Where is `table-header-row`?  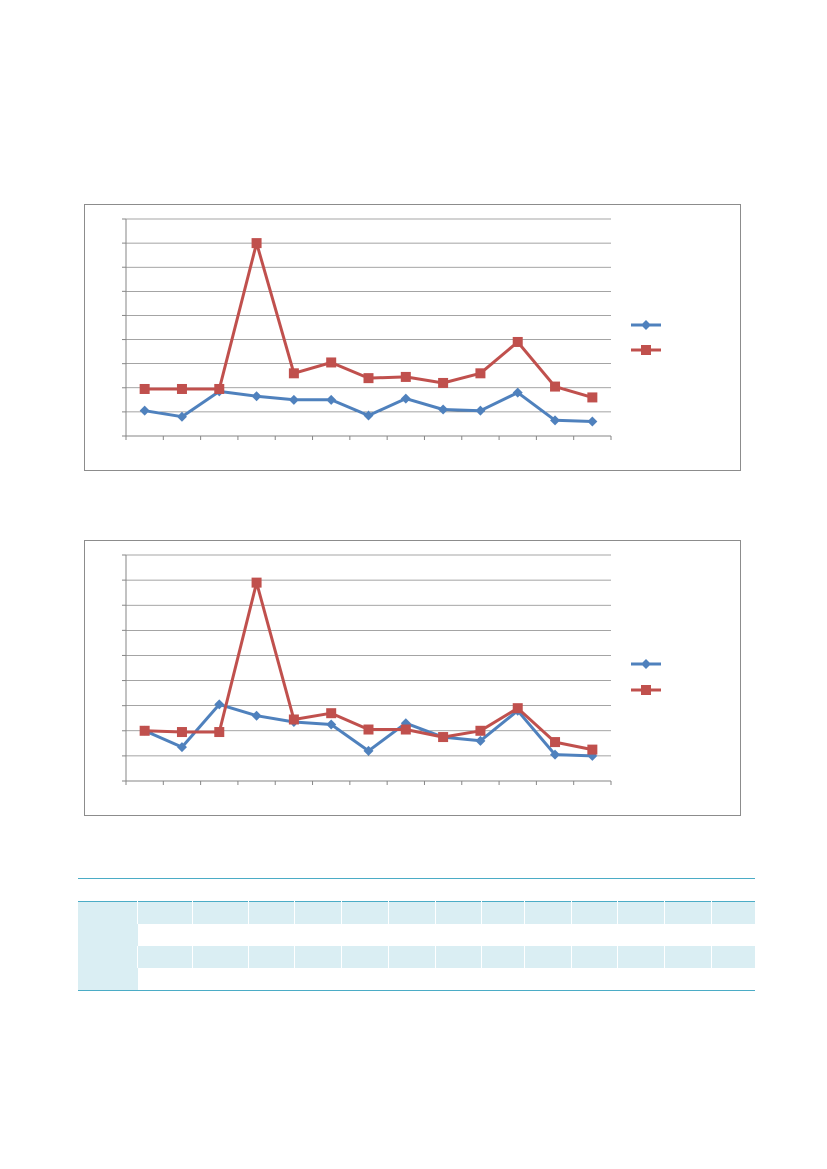 table-header-row is located at coordinates (416, 890).